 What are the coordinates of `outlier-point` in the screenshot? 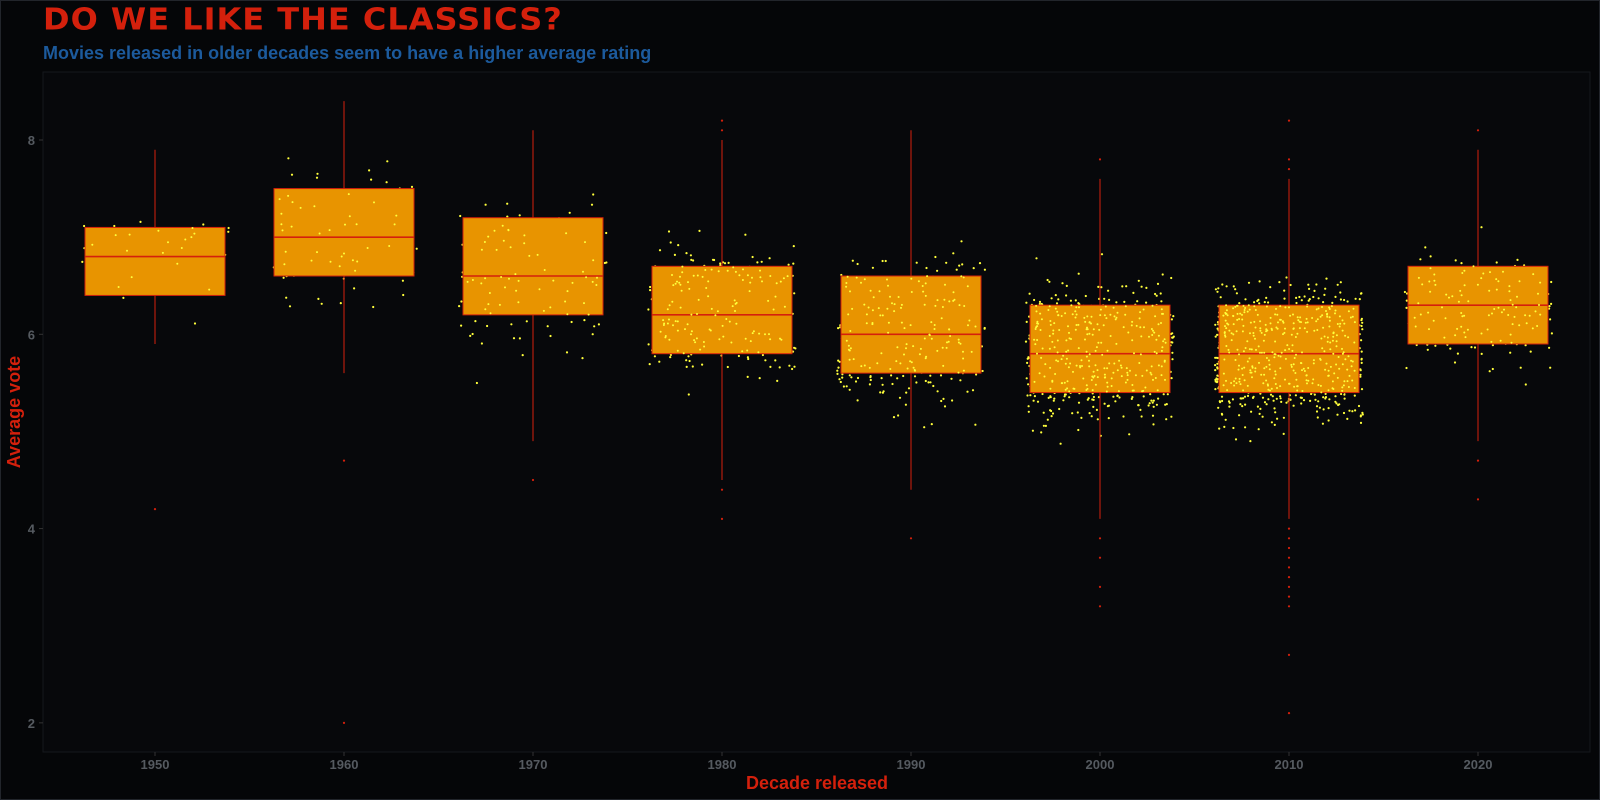 It's located at (1100, 159).